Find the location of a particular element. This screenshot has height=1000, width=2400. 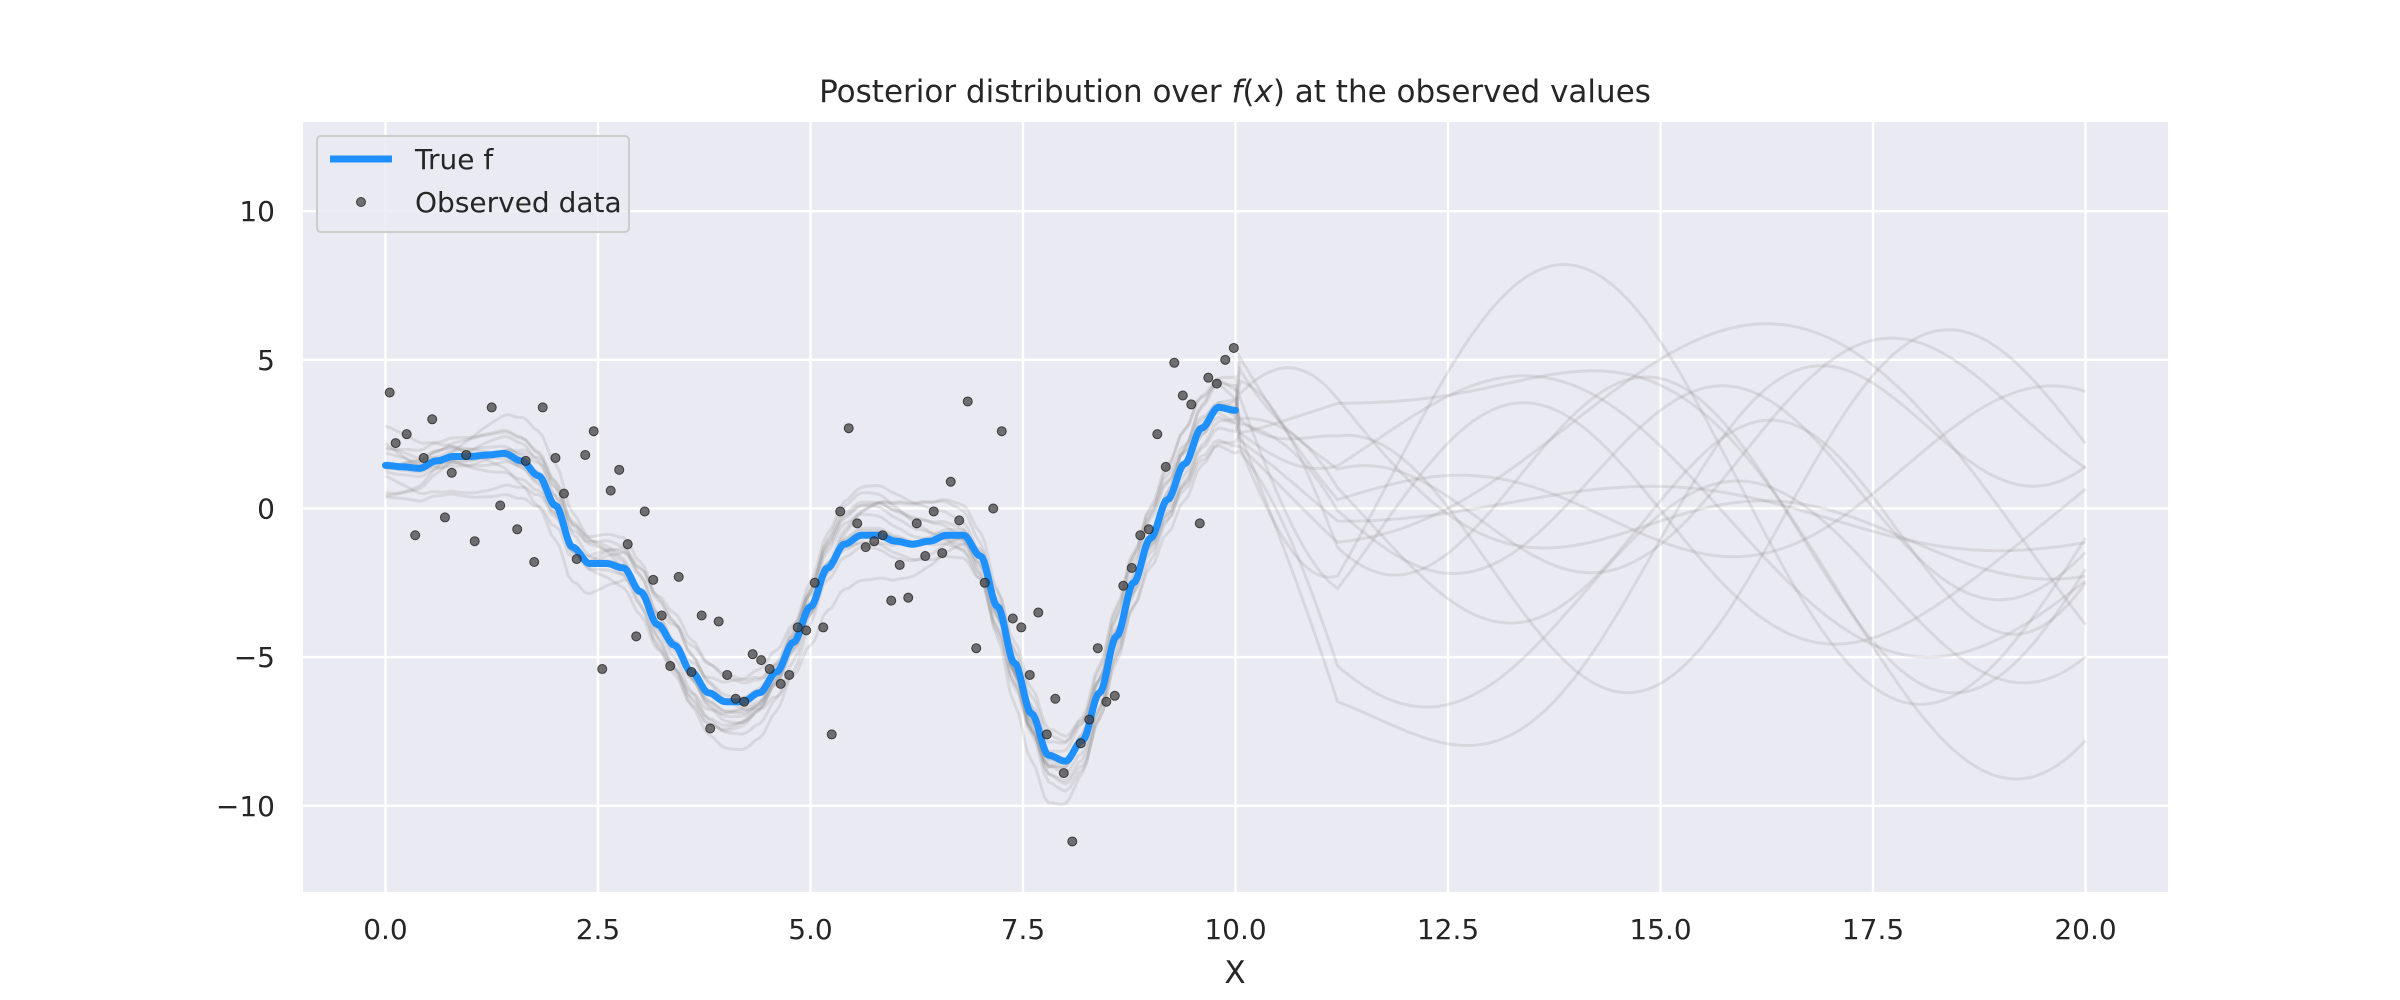

y-tick-label: 10 is located at coordinates (257, 211).